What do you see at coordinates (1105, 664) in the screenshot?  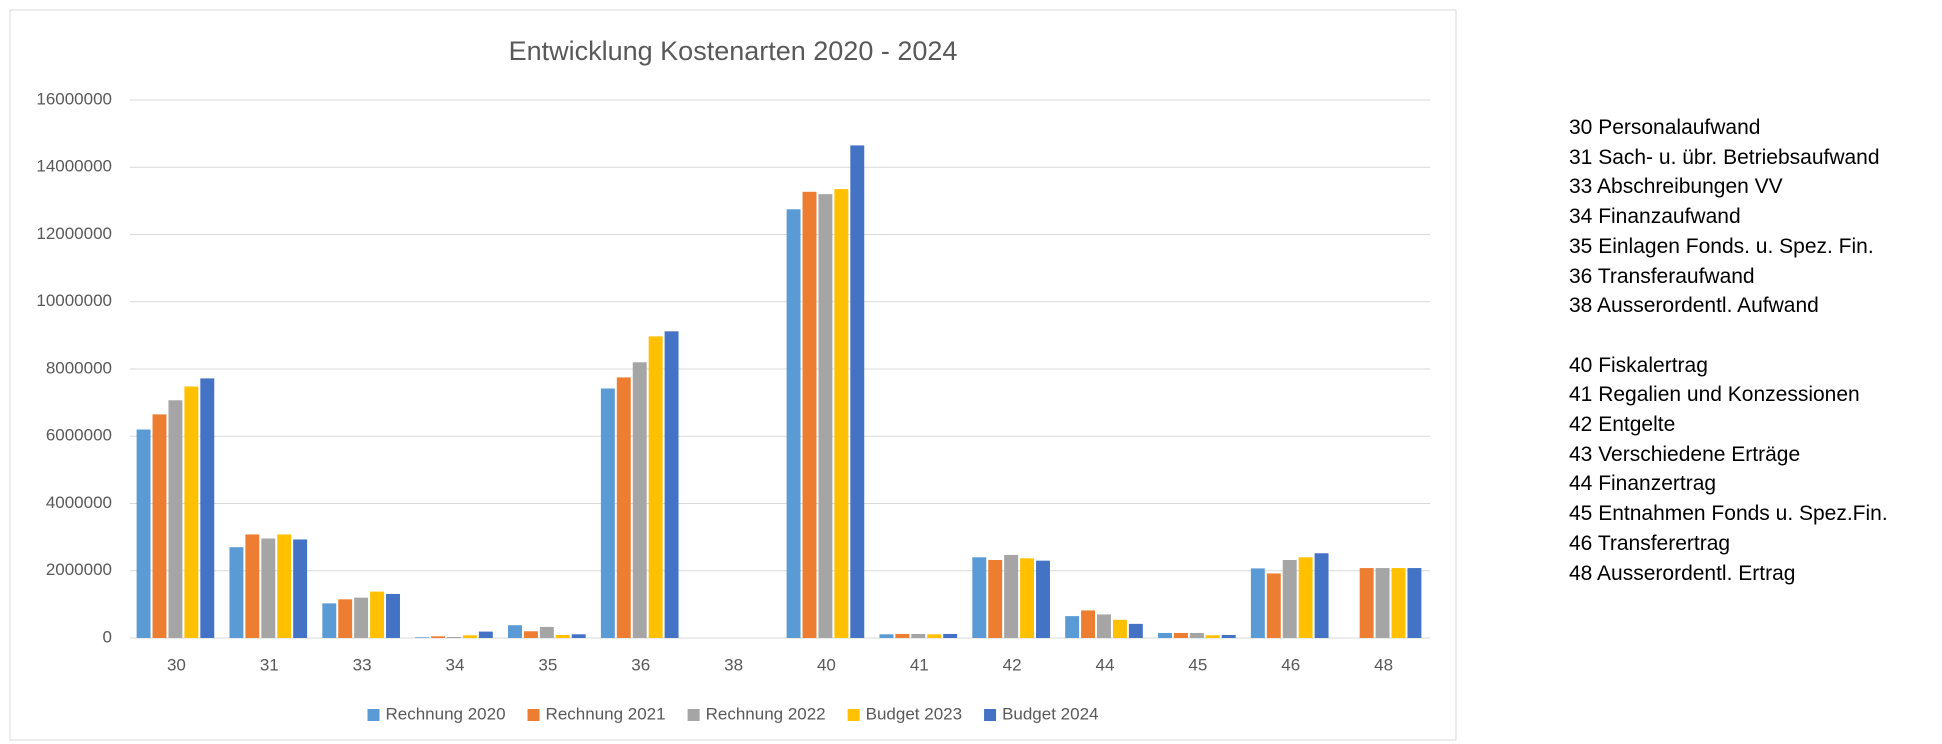 I see `x-tick-label: 44` at bounding box center [1105, 664].